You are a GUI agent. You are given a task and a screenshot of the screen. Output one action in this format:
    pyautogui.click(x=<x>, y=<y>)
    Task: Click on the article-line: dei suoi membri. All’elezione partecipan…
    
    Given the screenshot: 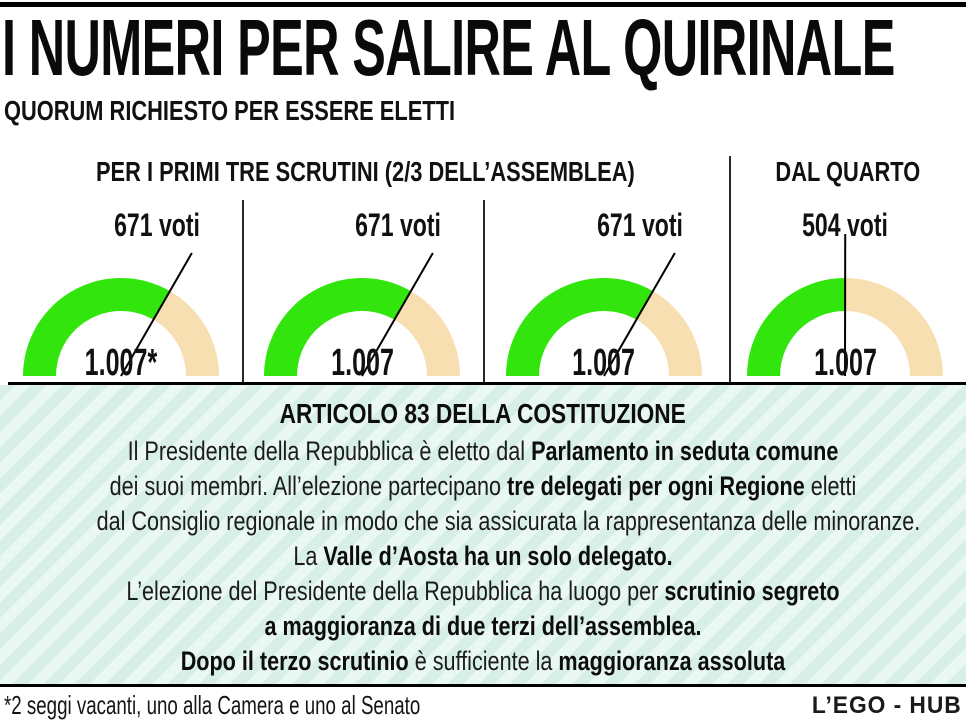 What is the action you would take?
    pyautogui.click(x=483, y=486)
    